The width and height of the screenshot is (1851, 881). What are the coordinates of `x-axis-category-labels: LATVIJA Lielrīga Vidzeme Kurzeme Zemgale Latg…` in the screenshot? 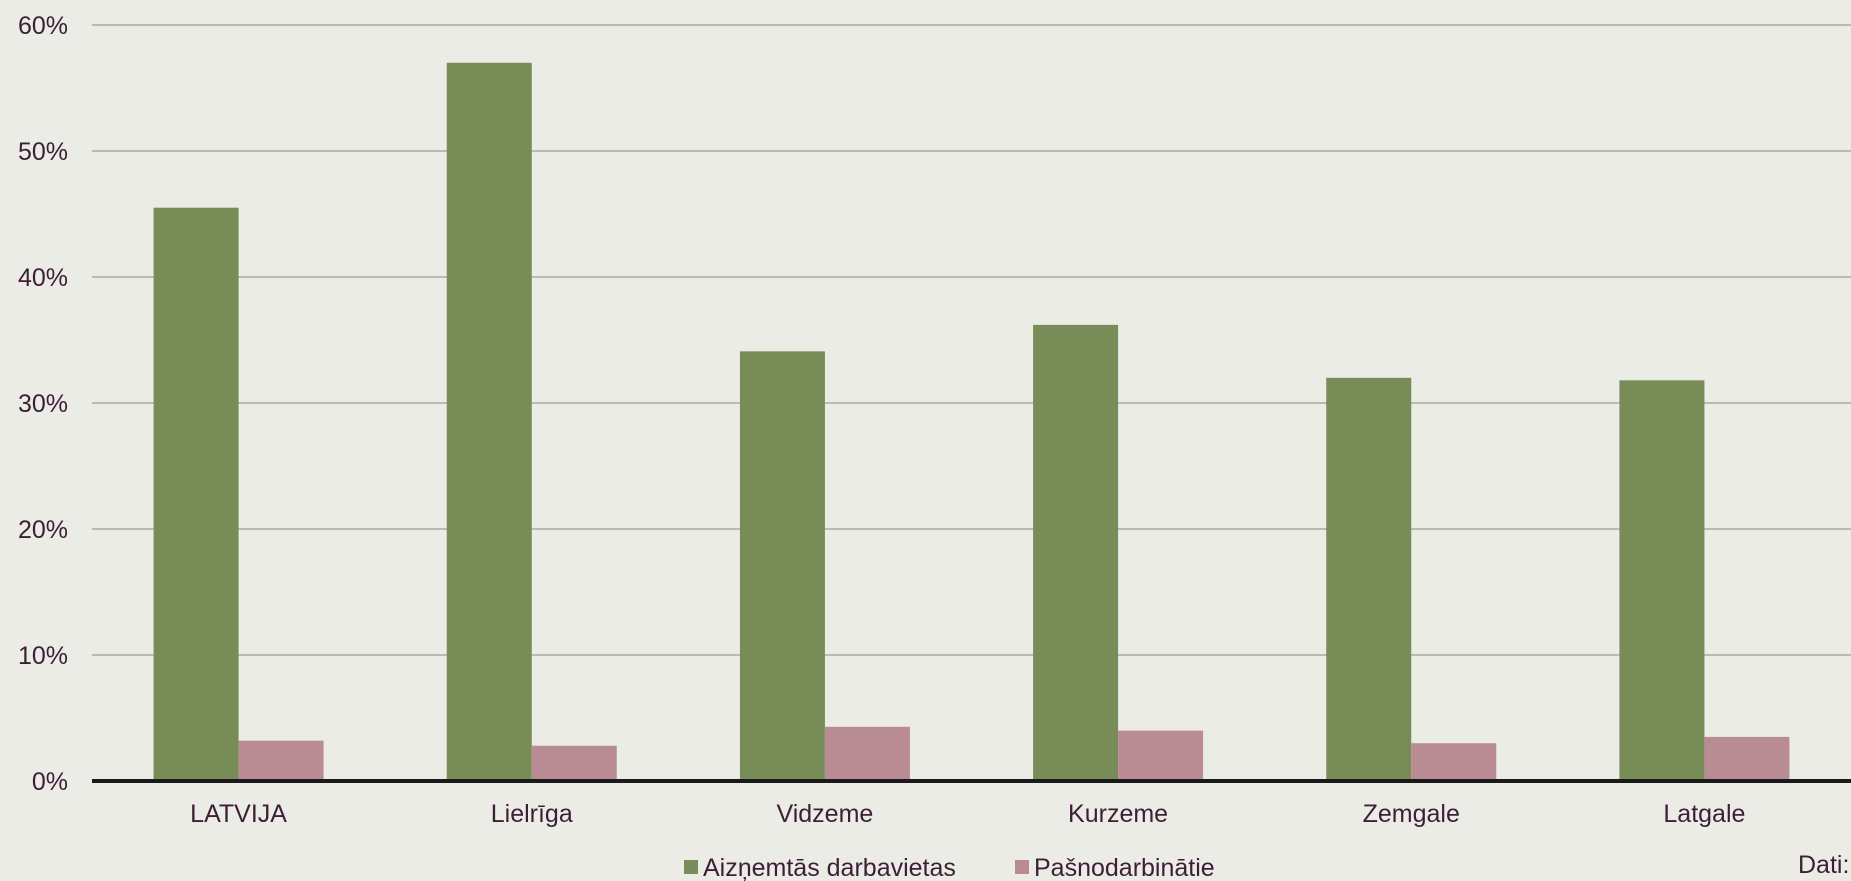 It's located at (967, 814).